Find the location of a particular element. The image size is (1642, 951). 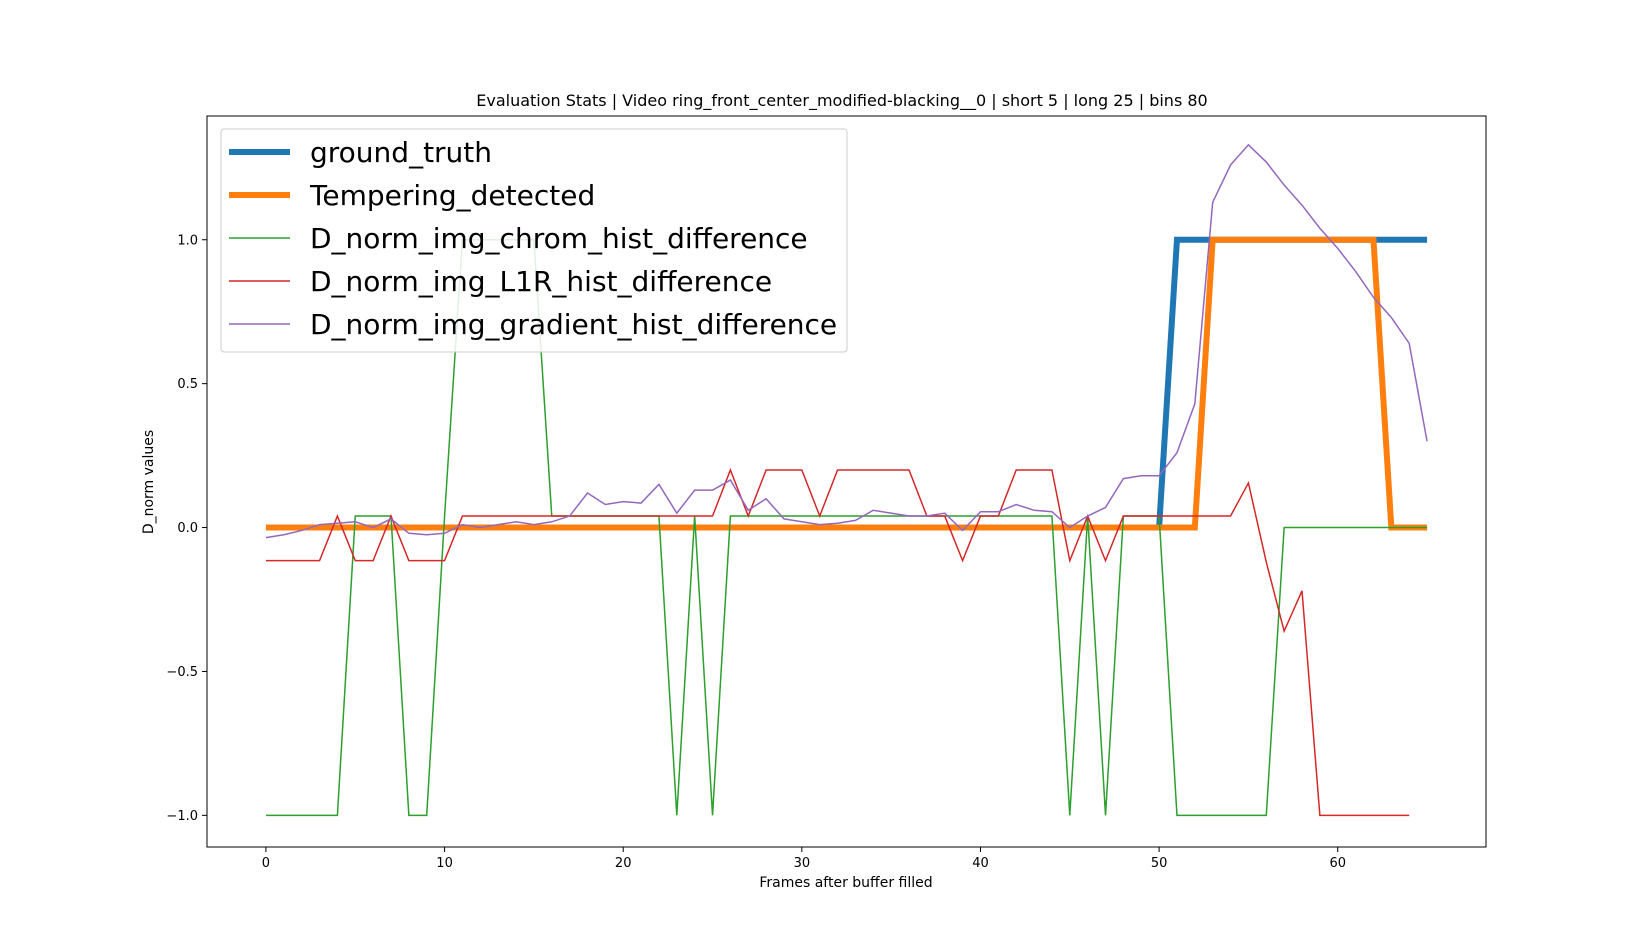

y-tick-label: 0.5 is located at coordinates (187, 384).